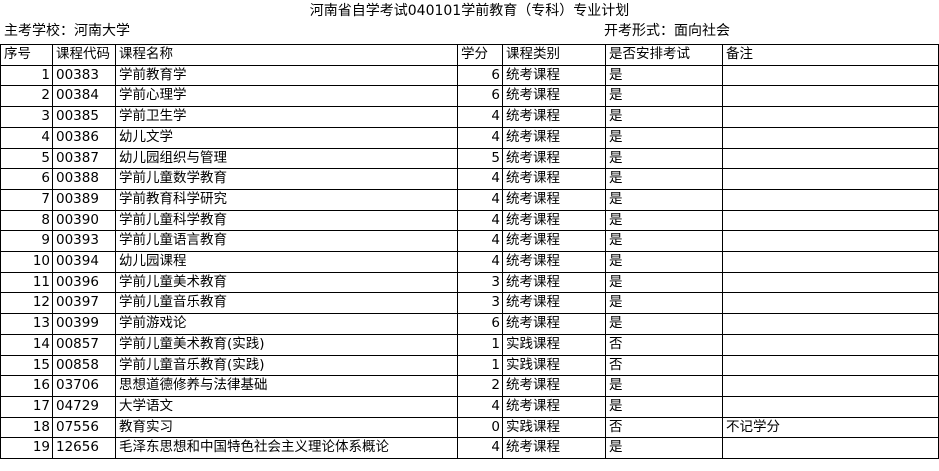 The image size is (939, 471). I want to click on cell-serial: 3, so click(26, 117).